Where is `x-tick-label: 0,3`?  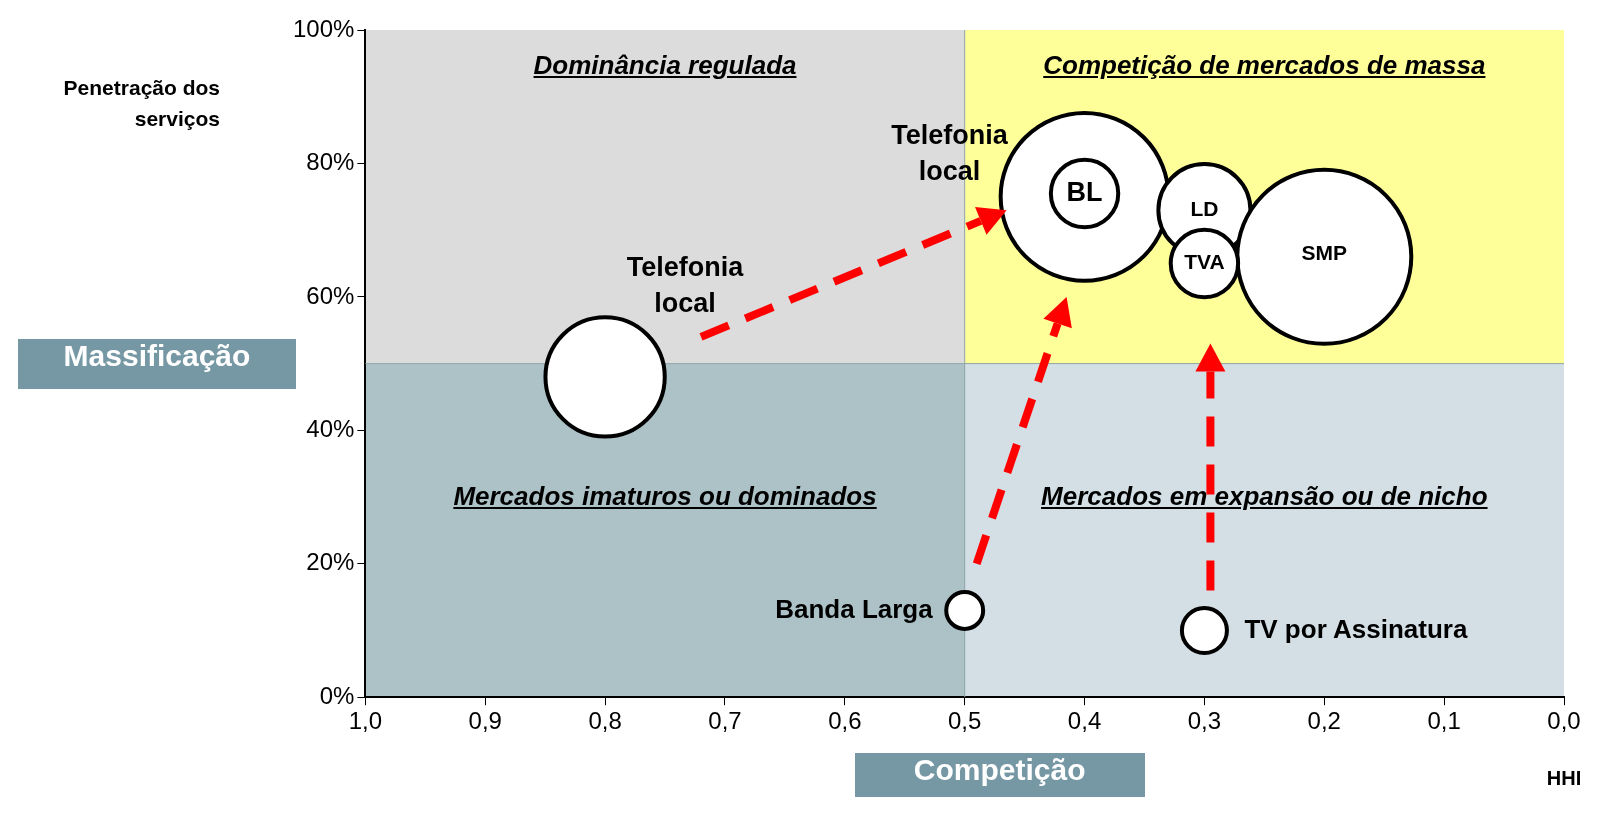 x-tick-label: 0,3 is located at coordinates (1204, 721).